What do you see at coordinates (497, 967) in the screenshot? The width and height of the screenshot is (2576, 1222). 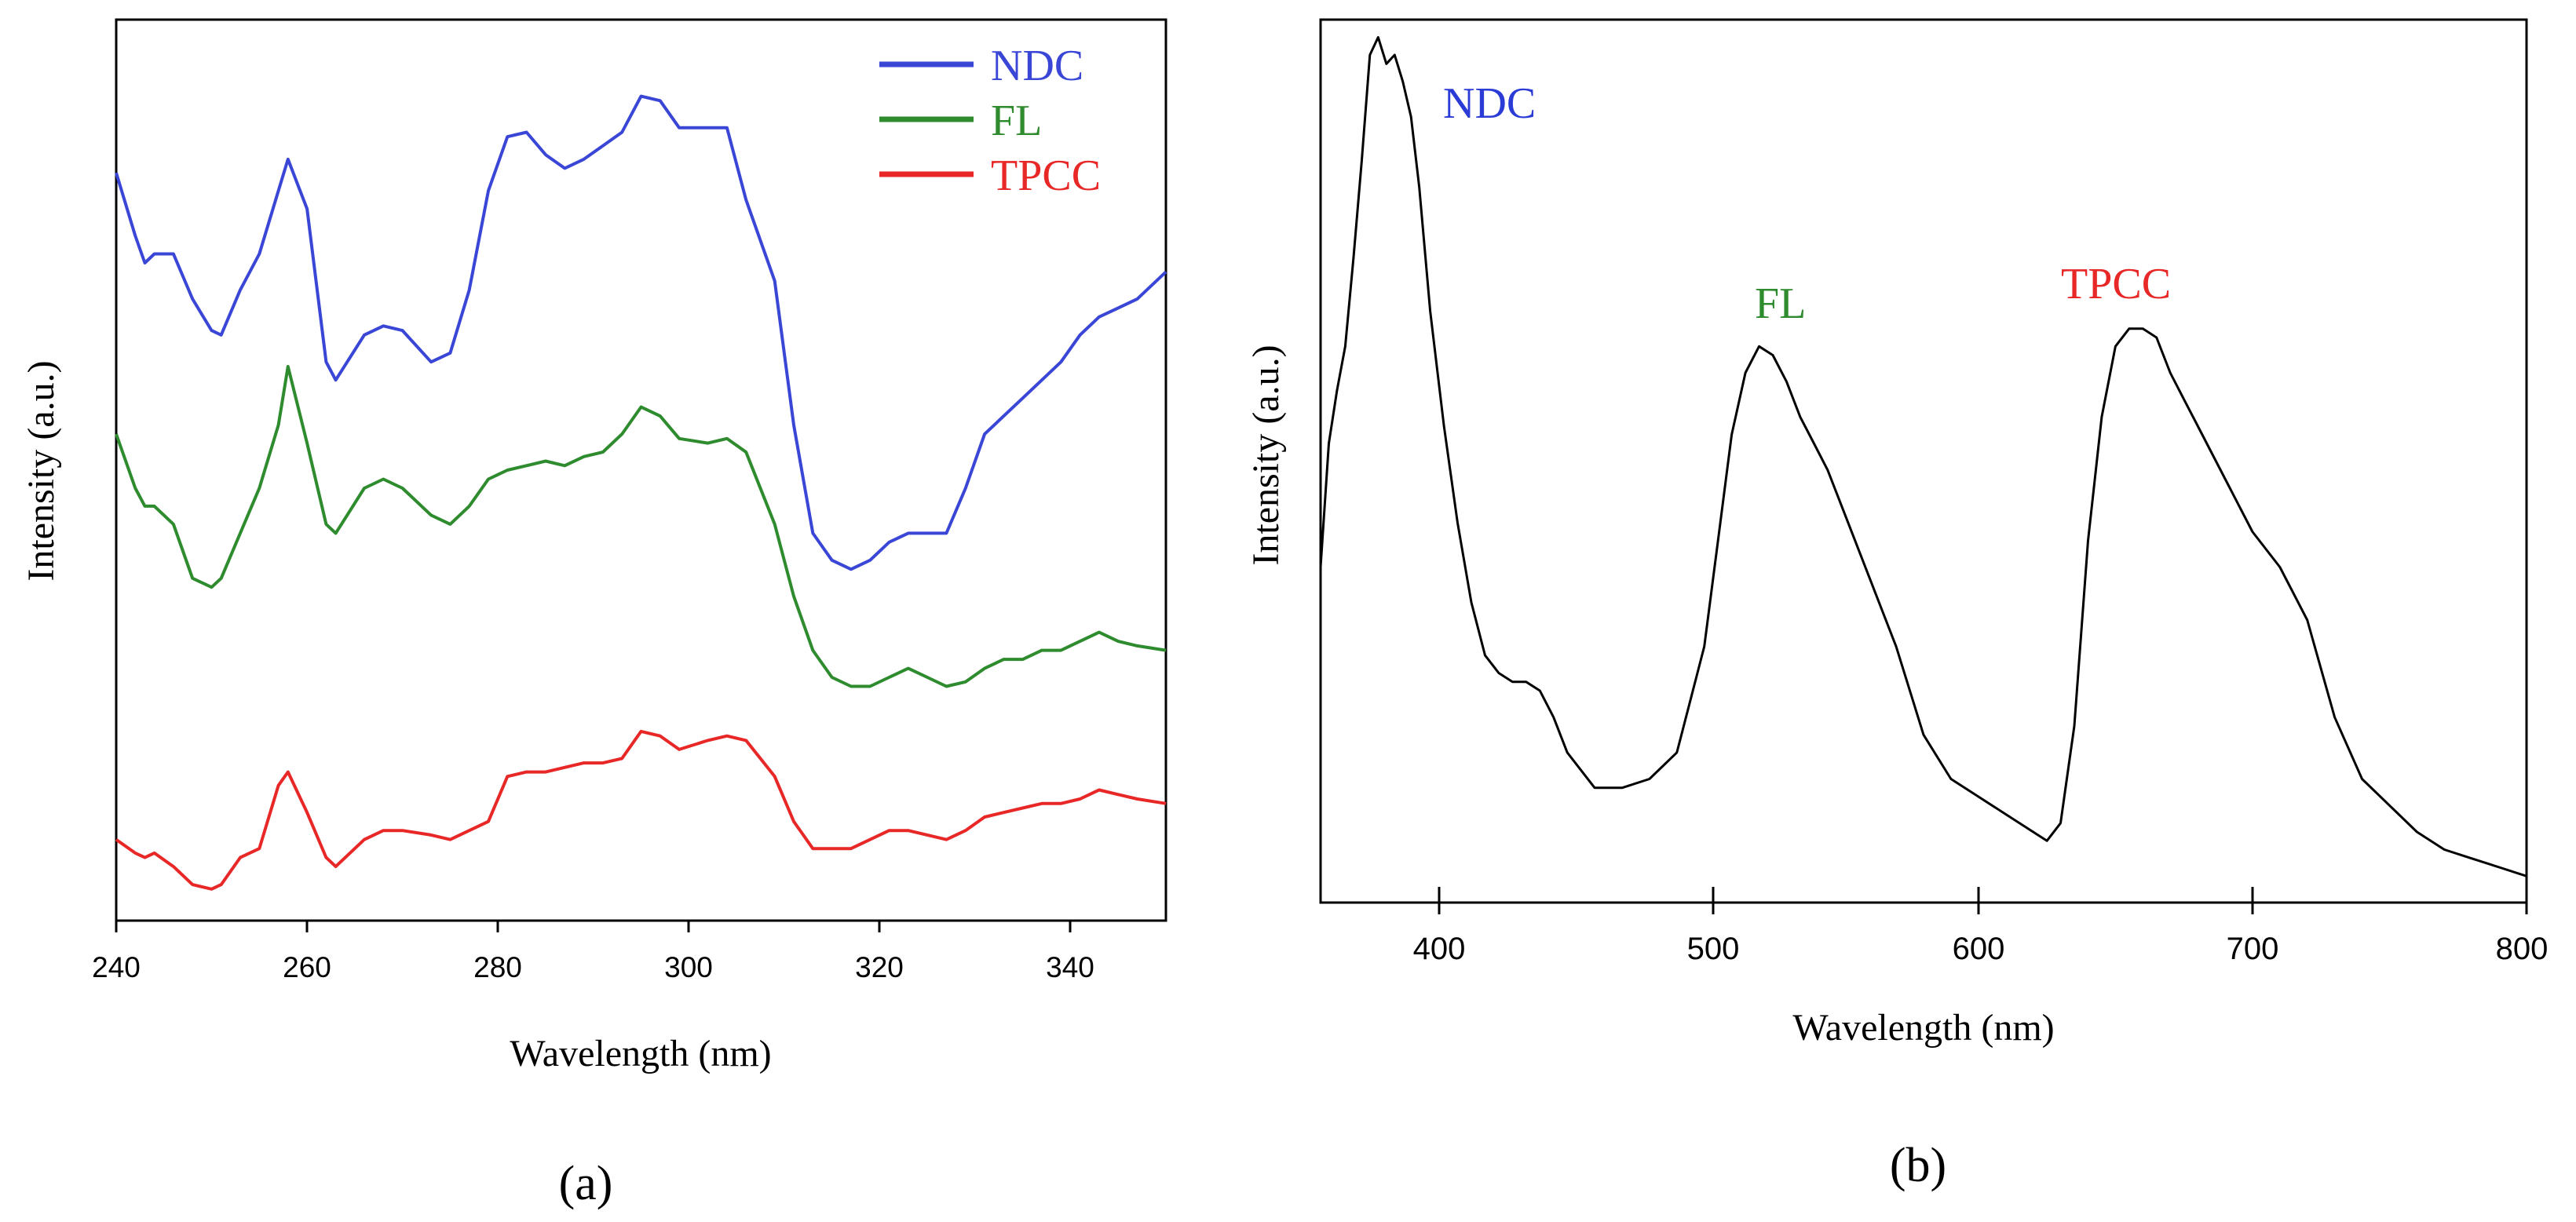 I see `x-tick-label: 280` at bounding box center [497, 967].